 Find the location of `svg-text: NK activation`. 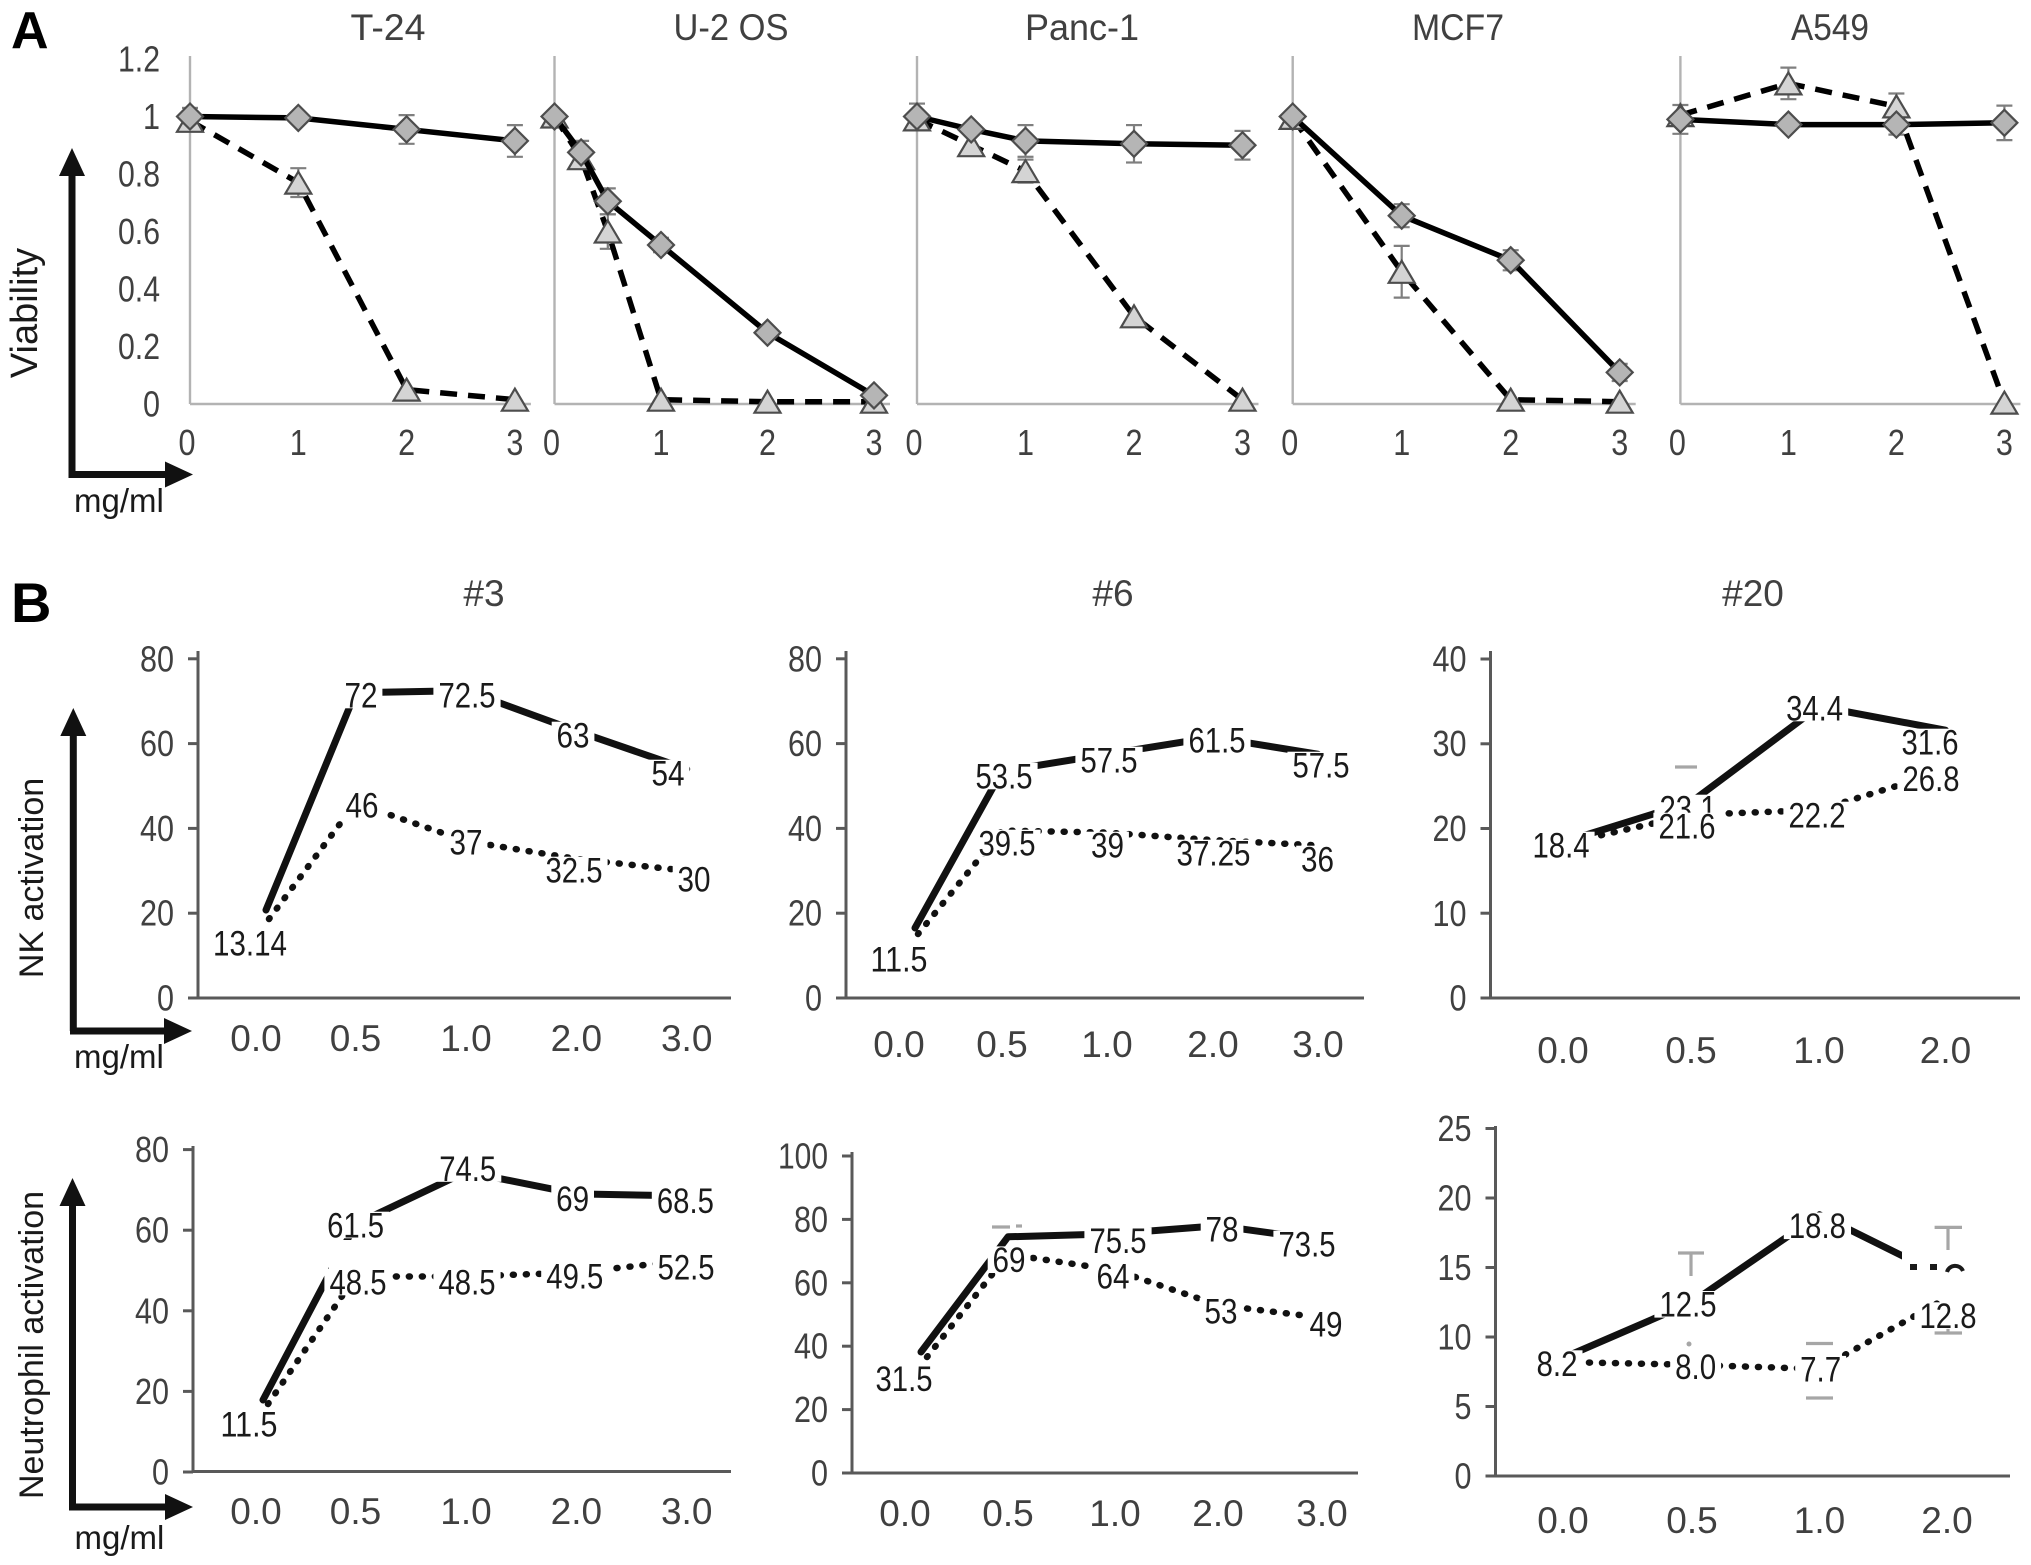

svg-text: NK activation is located at coordinates (32, 878).